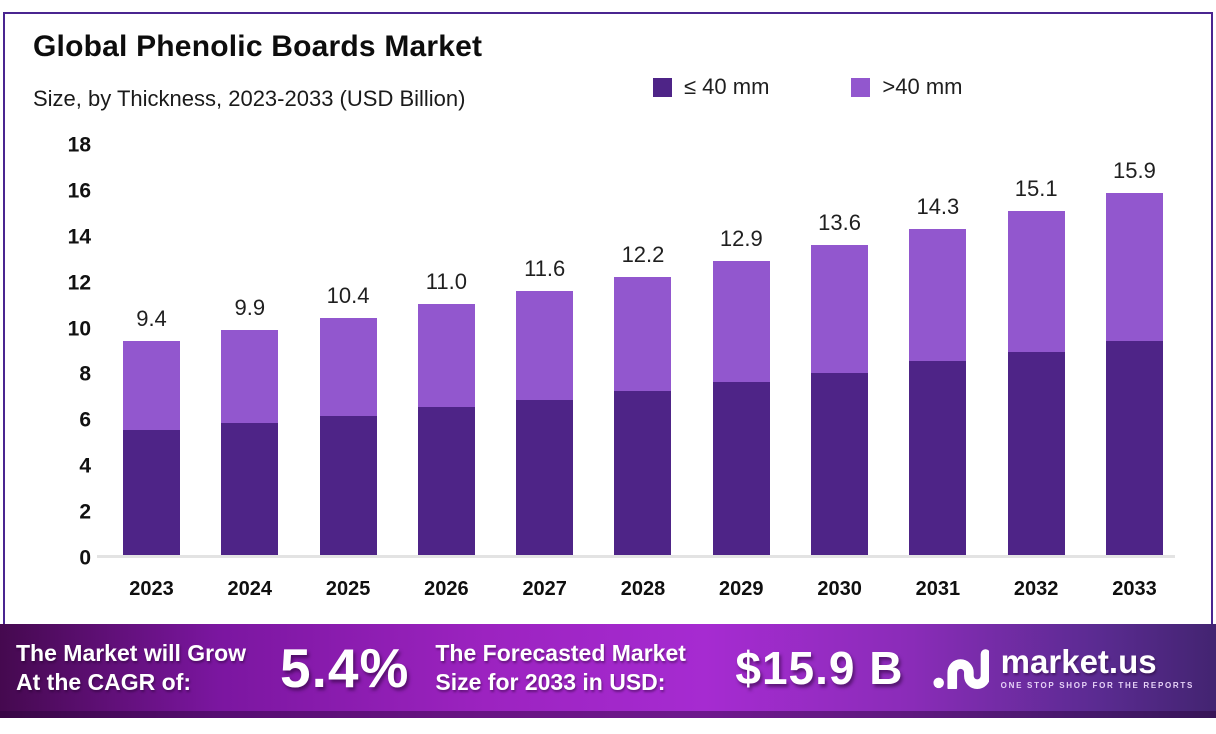 The width and height of the screenshot is (1216, 734). I want to click on bar-column: 12.2 2028, so click(643, 372).